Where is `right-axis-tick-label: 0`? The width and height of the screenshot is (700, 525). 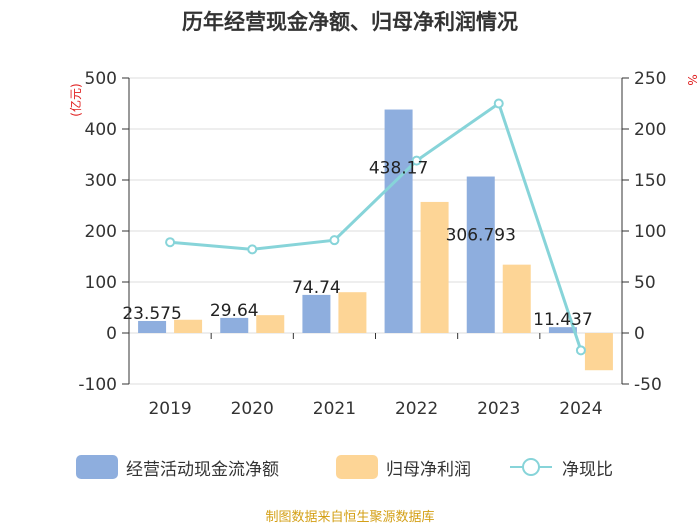 right-axis-tick-label: 0 is located at coordinates (639, 334).